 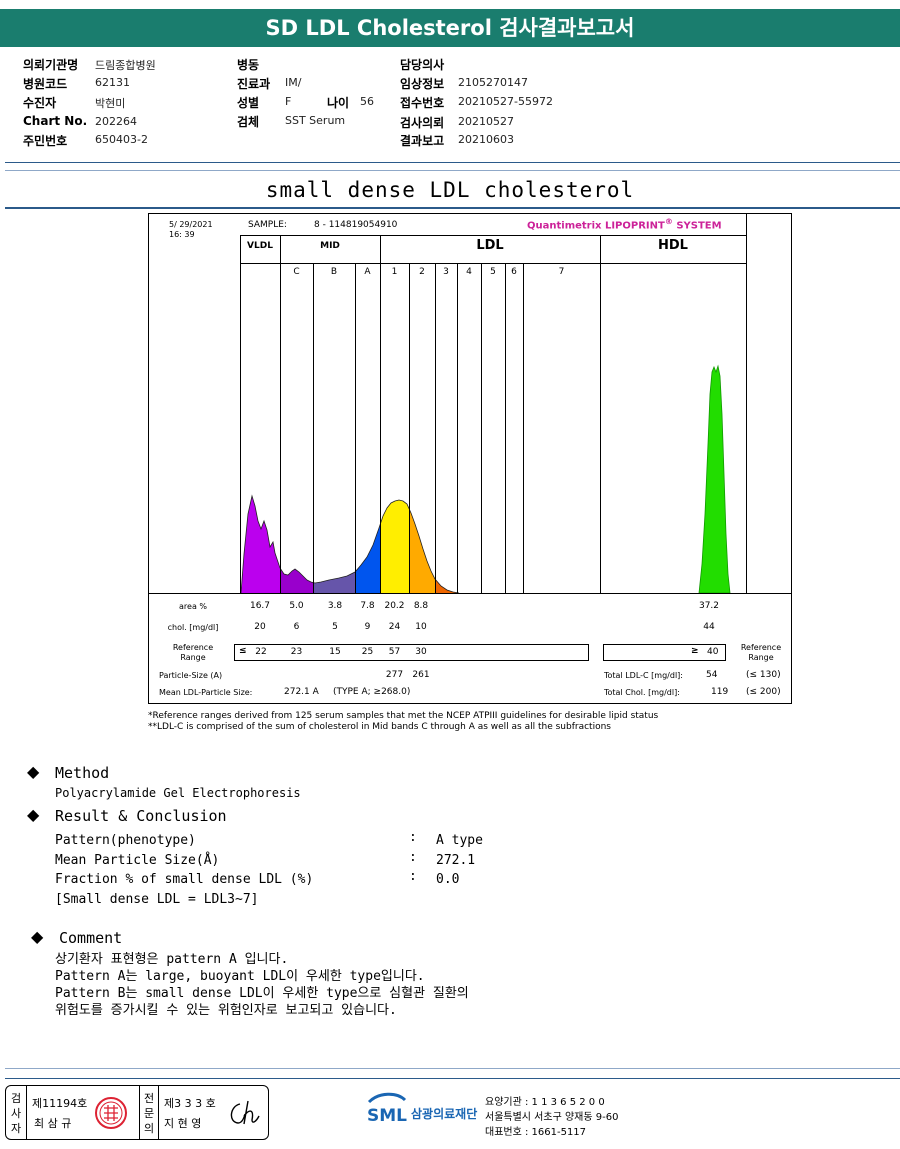 What do you see at coordinates (191, 675) in the screenshot?
I see `row-label-particle: Particle-Size (A)` at bounding box center [191, 675].